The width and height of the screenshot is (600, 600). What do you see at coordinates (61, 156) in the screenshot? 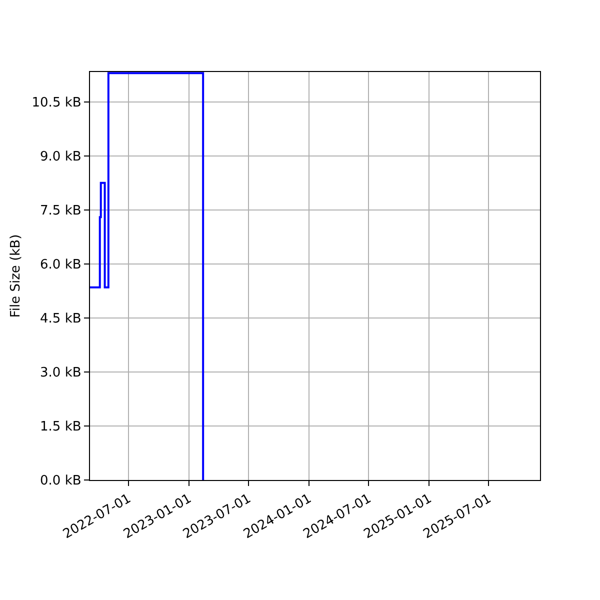
I see `y-tick-label: 9.0 kB` at bounding box center [61, 156].